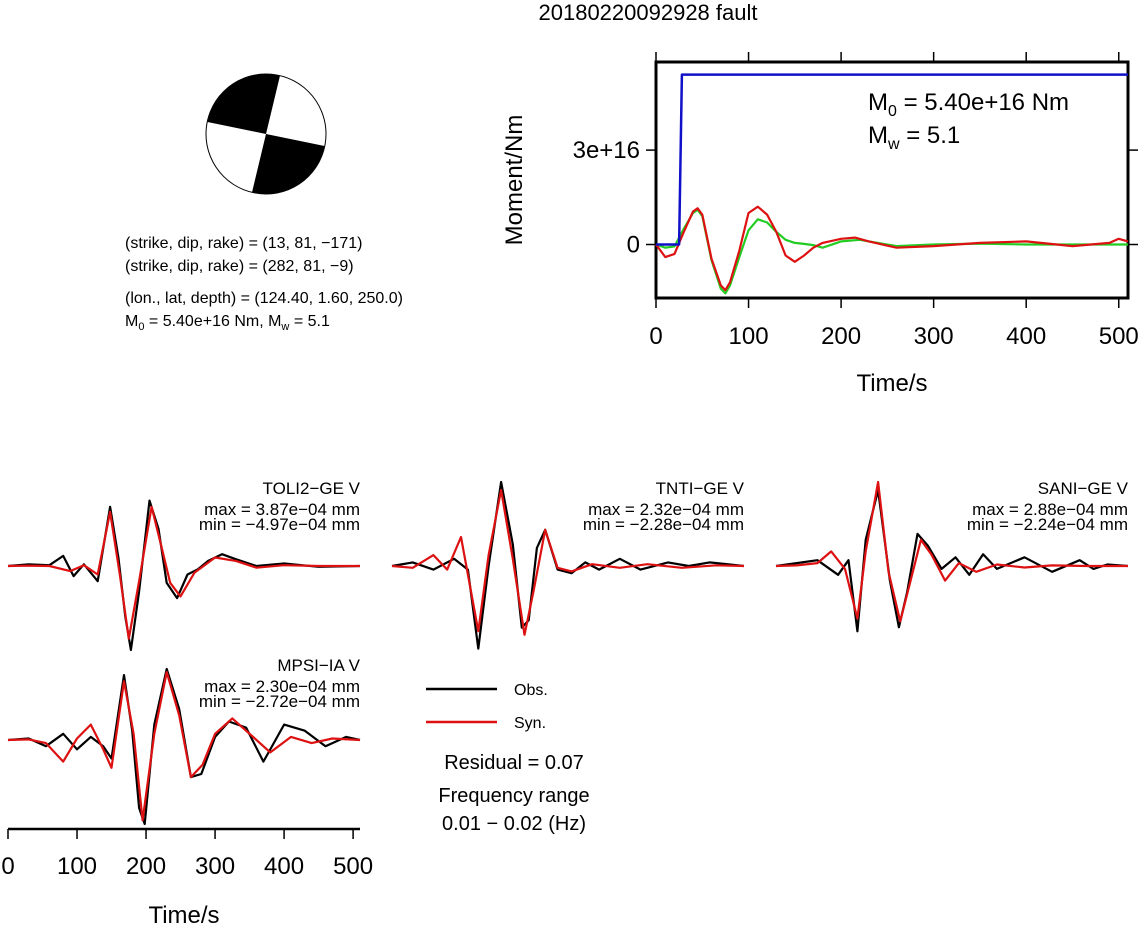  What do you see at coordinates (239, 266) in the screenshot?
I see `nodal-plane-2: (strike, dip, rake) = (282, 81, −9)` at bounding box center [239, 266].